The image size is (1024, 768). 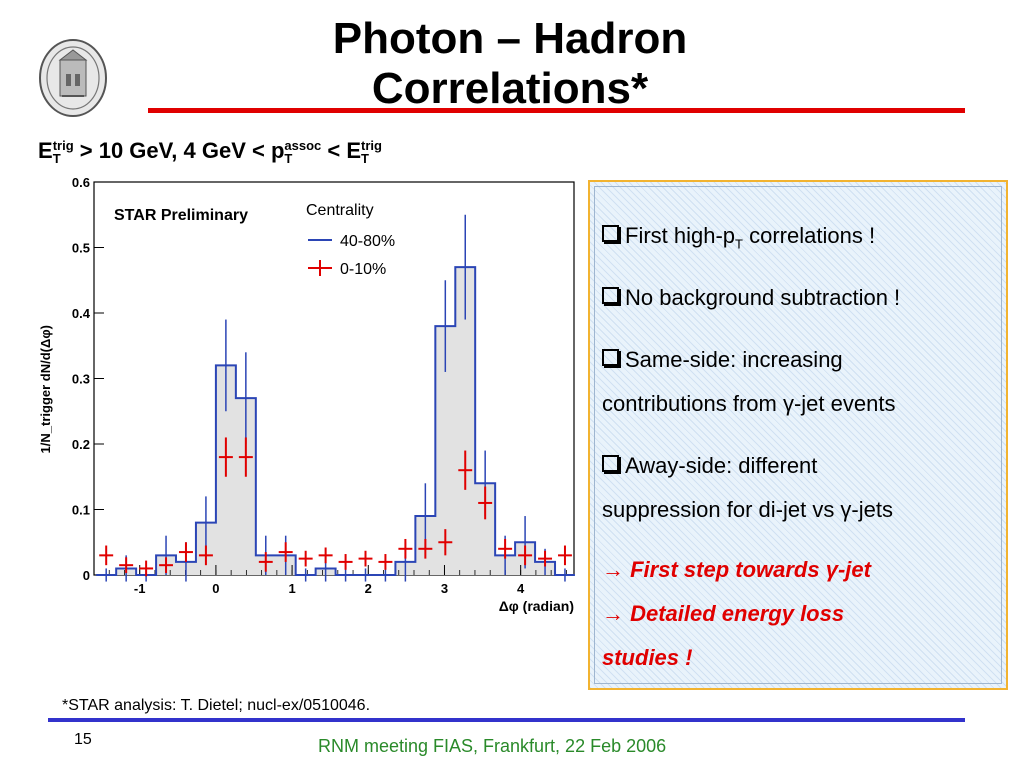 I want to click on legend-label-0-10: 0-10%, so click(x=363, y=269).